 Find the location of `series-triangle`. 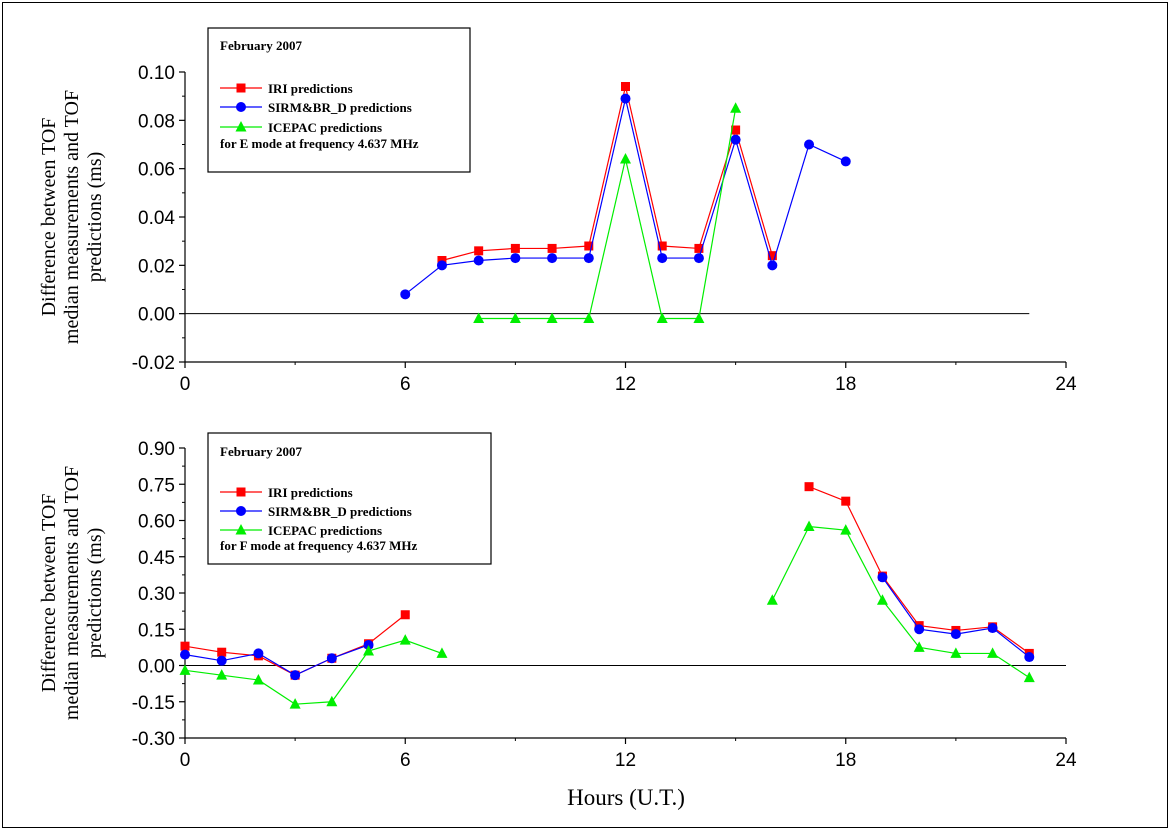

series-triangle is located at coordinates (607, 212).